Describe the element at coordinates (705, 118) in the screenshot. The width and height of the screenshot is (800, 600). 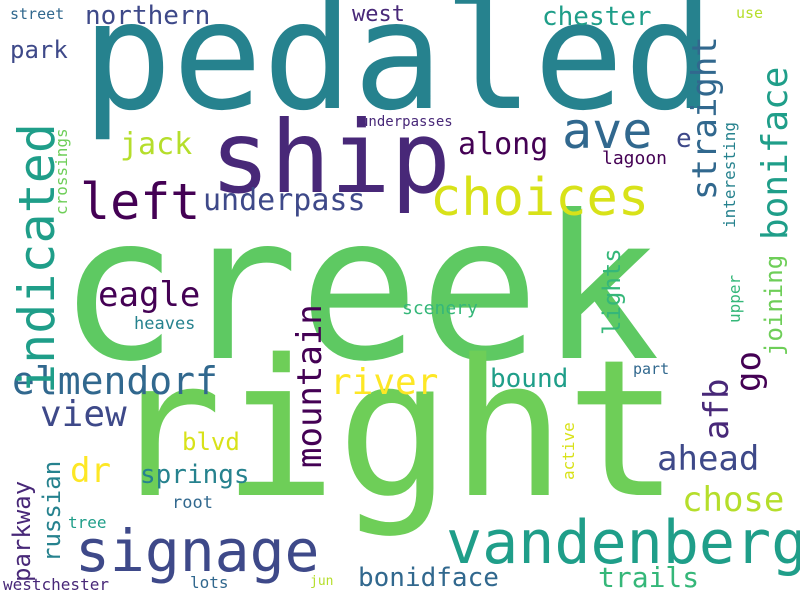
I see `word-straight: straight` at that location.